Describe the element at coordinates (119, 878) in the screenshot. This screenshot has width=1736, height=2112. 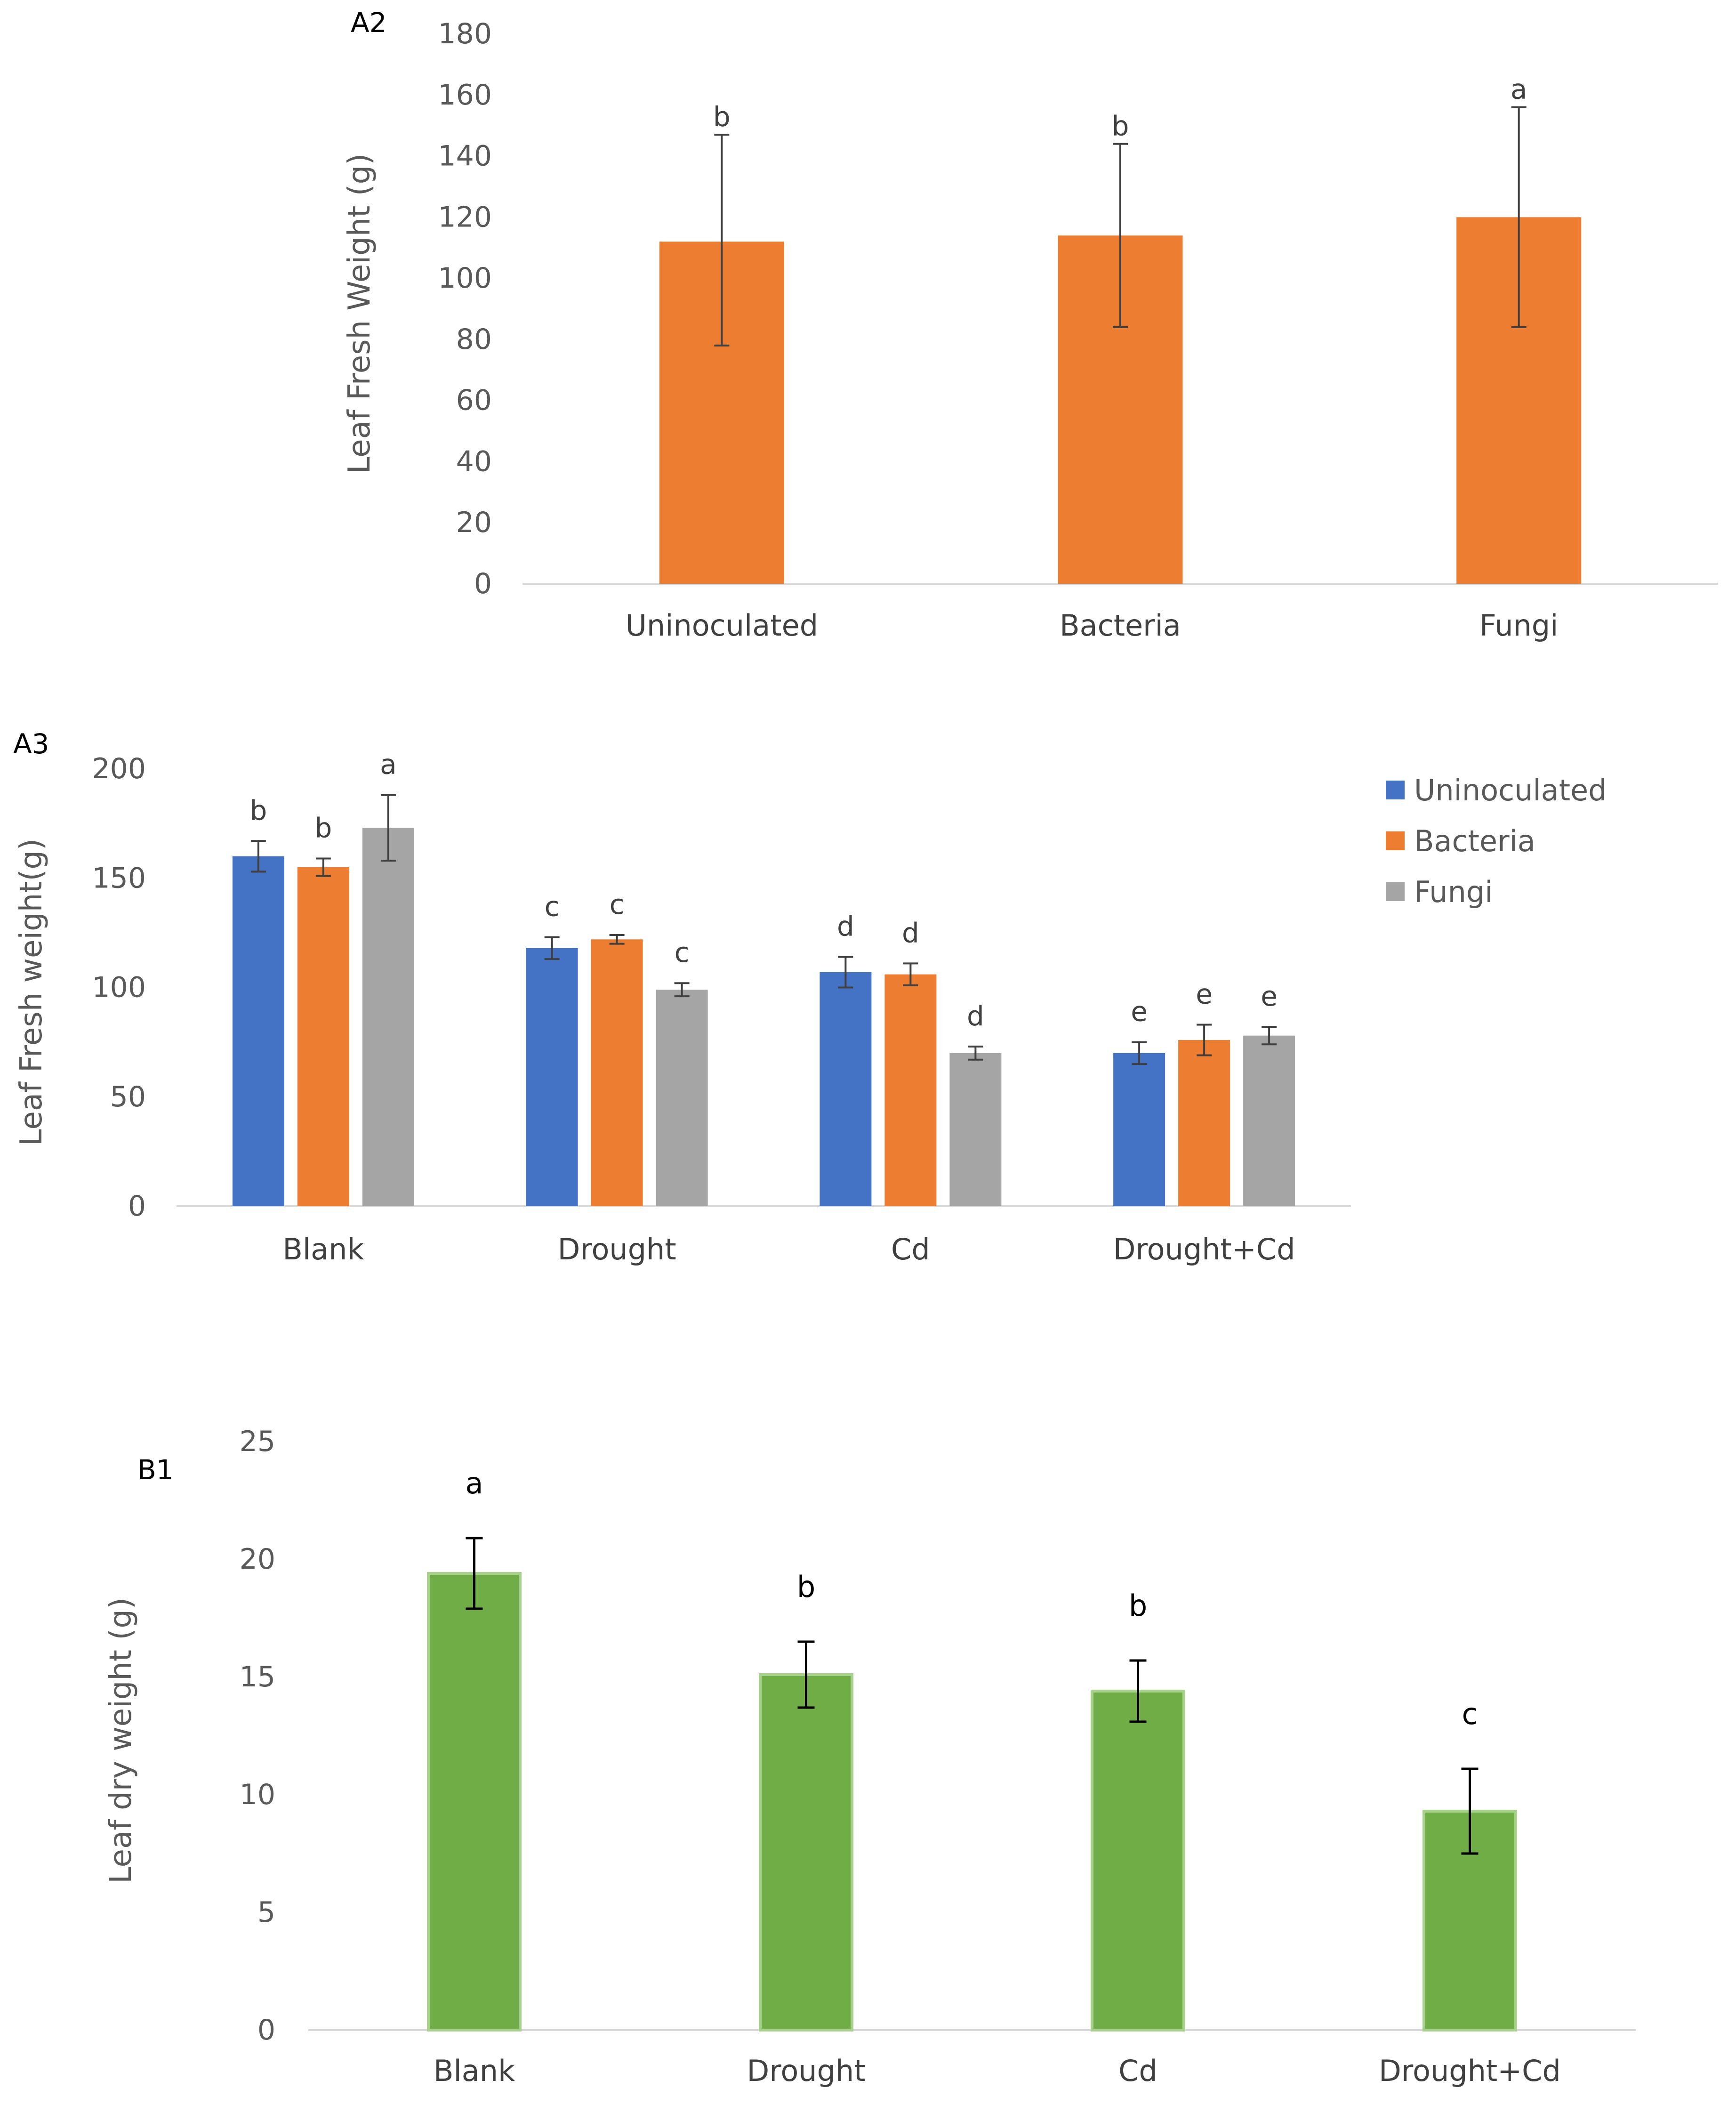
I see `y-tick-label: 150` at that location.